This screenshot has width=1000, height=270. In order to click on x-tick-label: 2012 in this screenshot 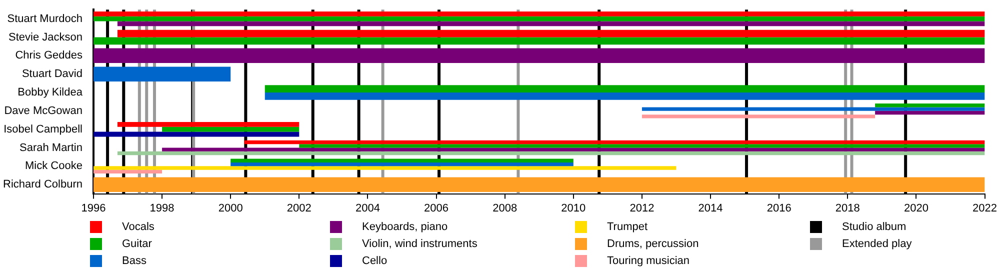, I will do `click(642, 208)`.